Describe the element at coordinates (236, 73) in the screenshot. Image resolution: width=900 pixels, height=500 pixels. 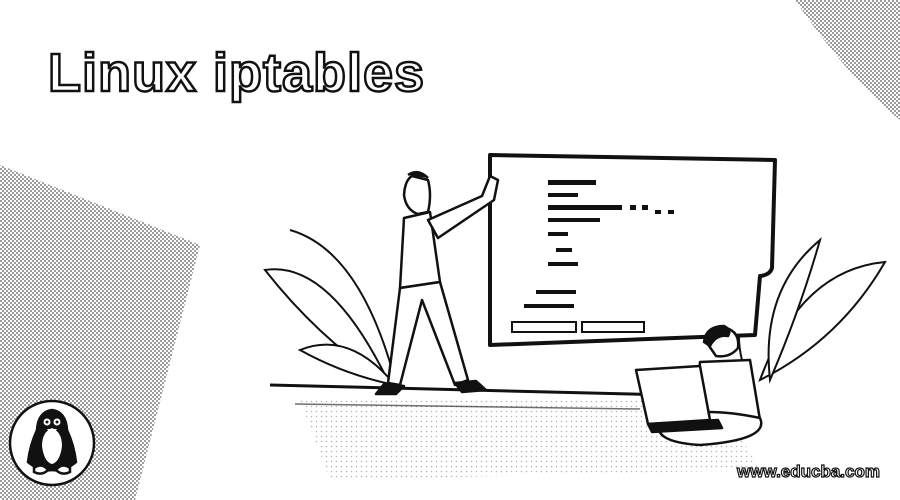
I see `page-title: Linux iptables` at that location.